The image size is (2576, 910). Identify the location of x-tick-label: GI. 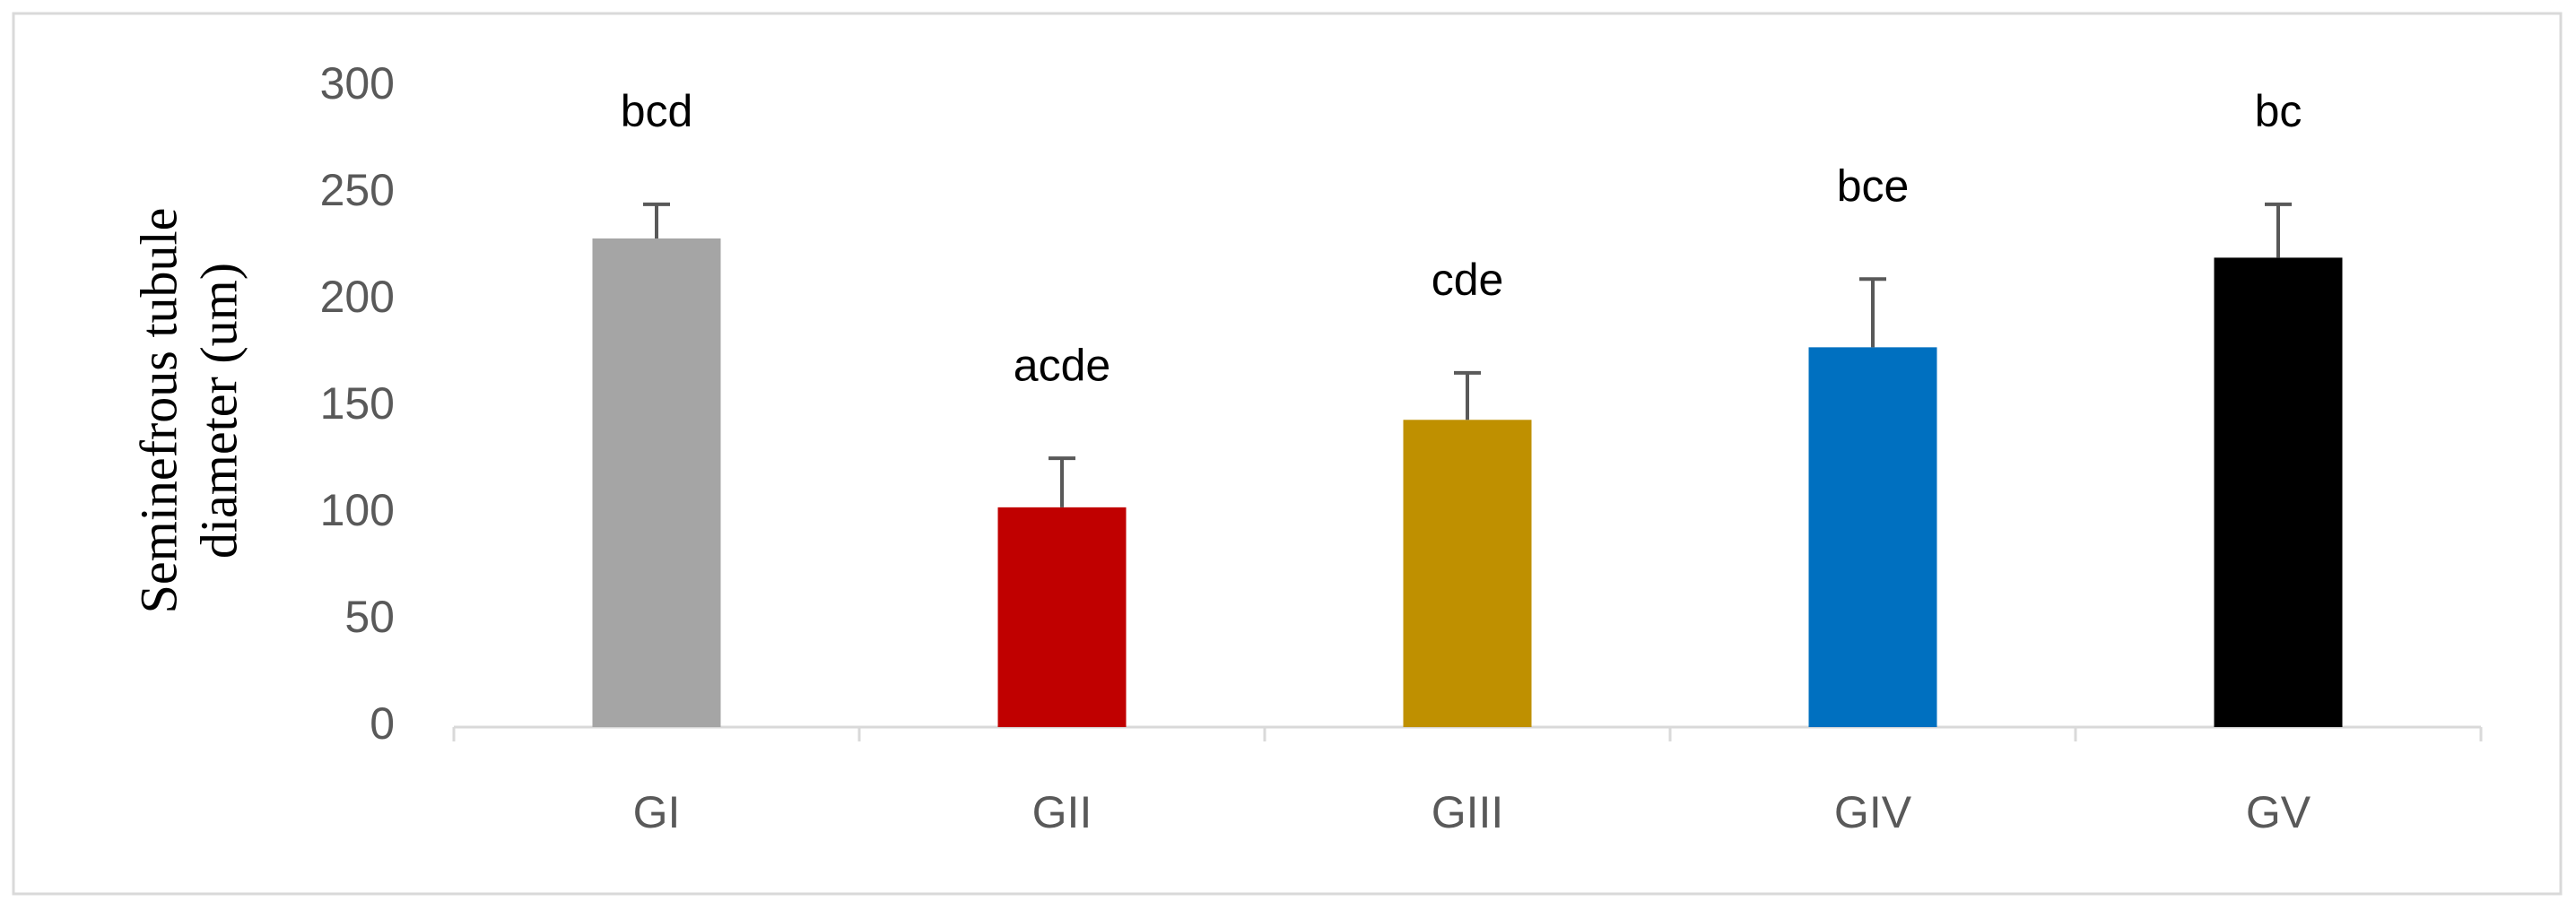
(657, 812).